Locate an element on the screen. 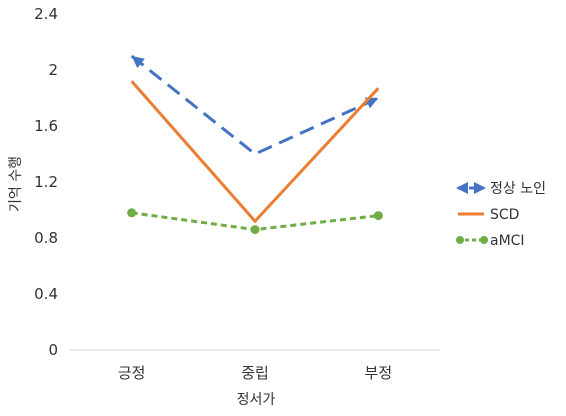 This screenshot has height=416, width=566. legend-item: 정상 노인 is located at coordinates (501, 189).